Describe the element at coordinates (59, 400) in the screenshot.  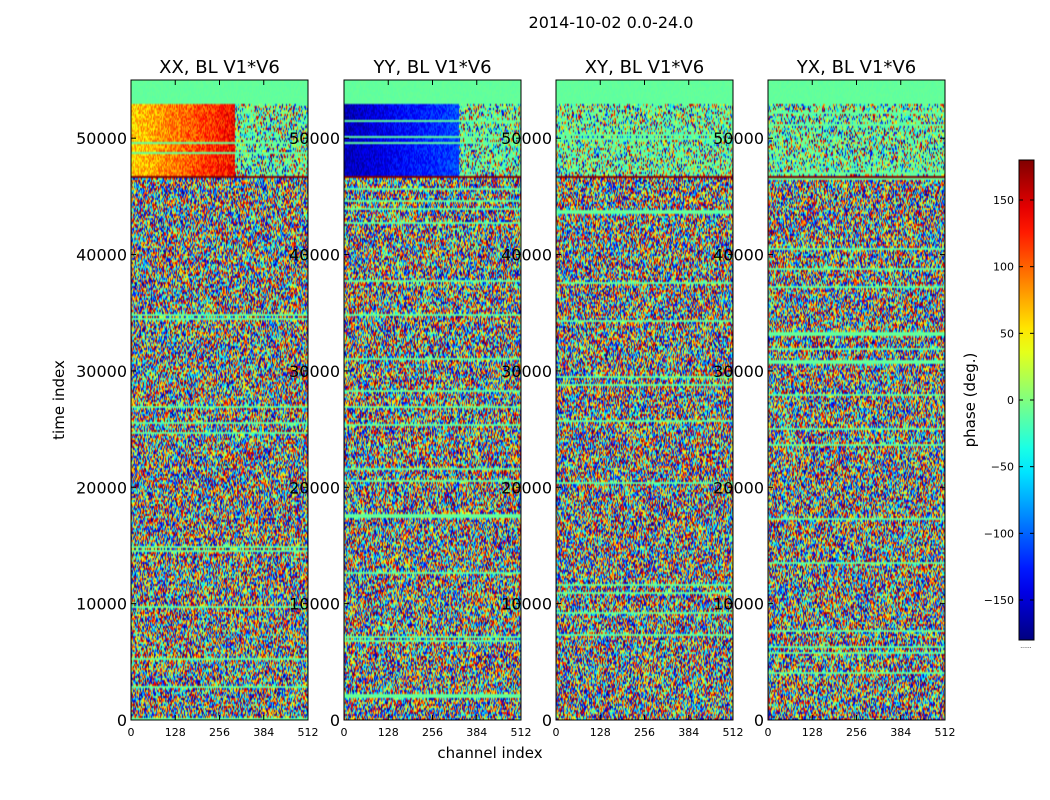
I see `y-axis-label: time index` at that location.